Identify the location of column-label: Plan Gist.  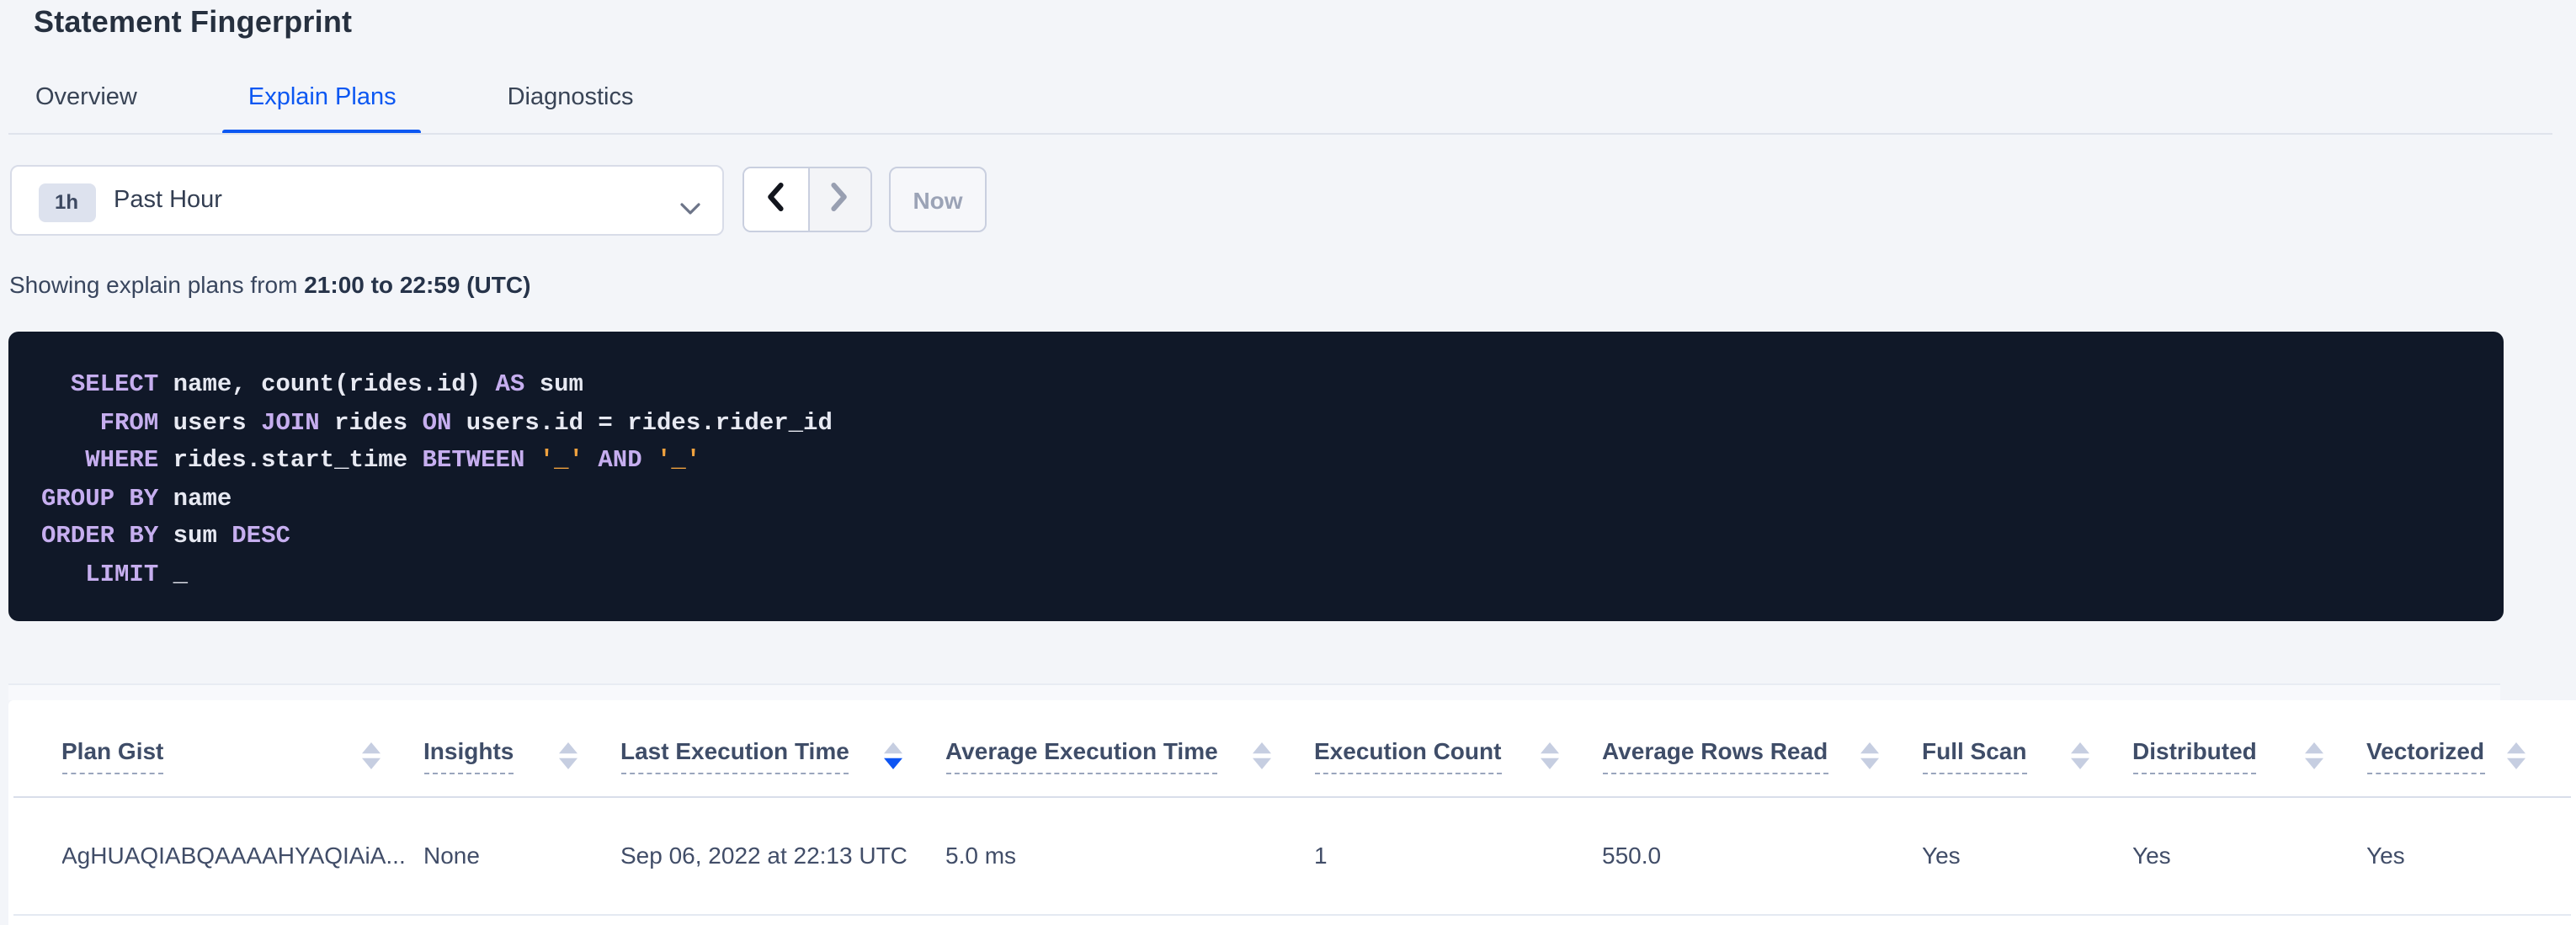
(112, 754).